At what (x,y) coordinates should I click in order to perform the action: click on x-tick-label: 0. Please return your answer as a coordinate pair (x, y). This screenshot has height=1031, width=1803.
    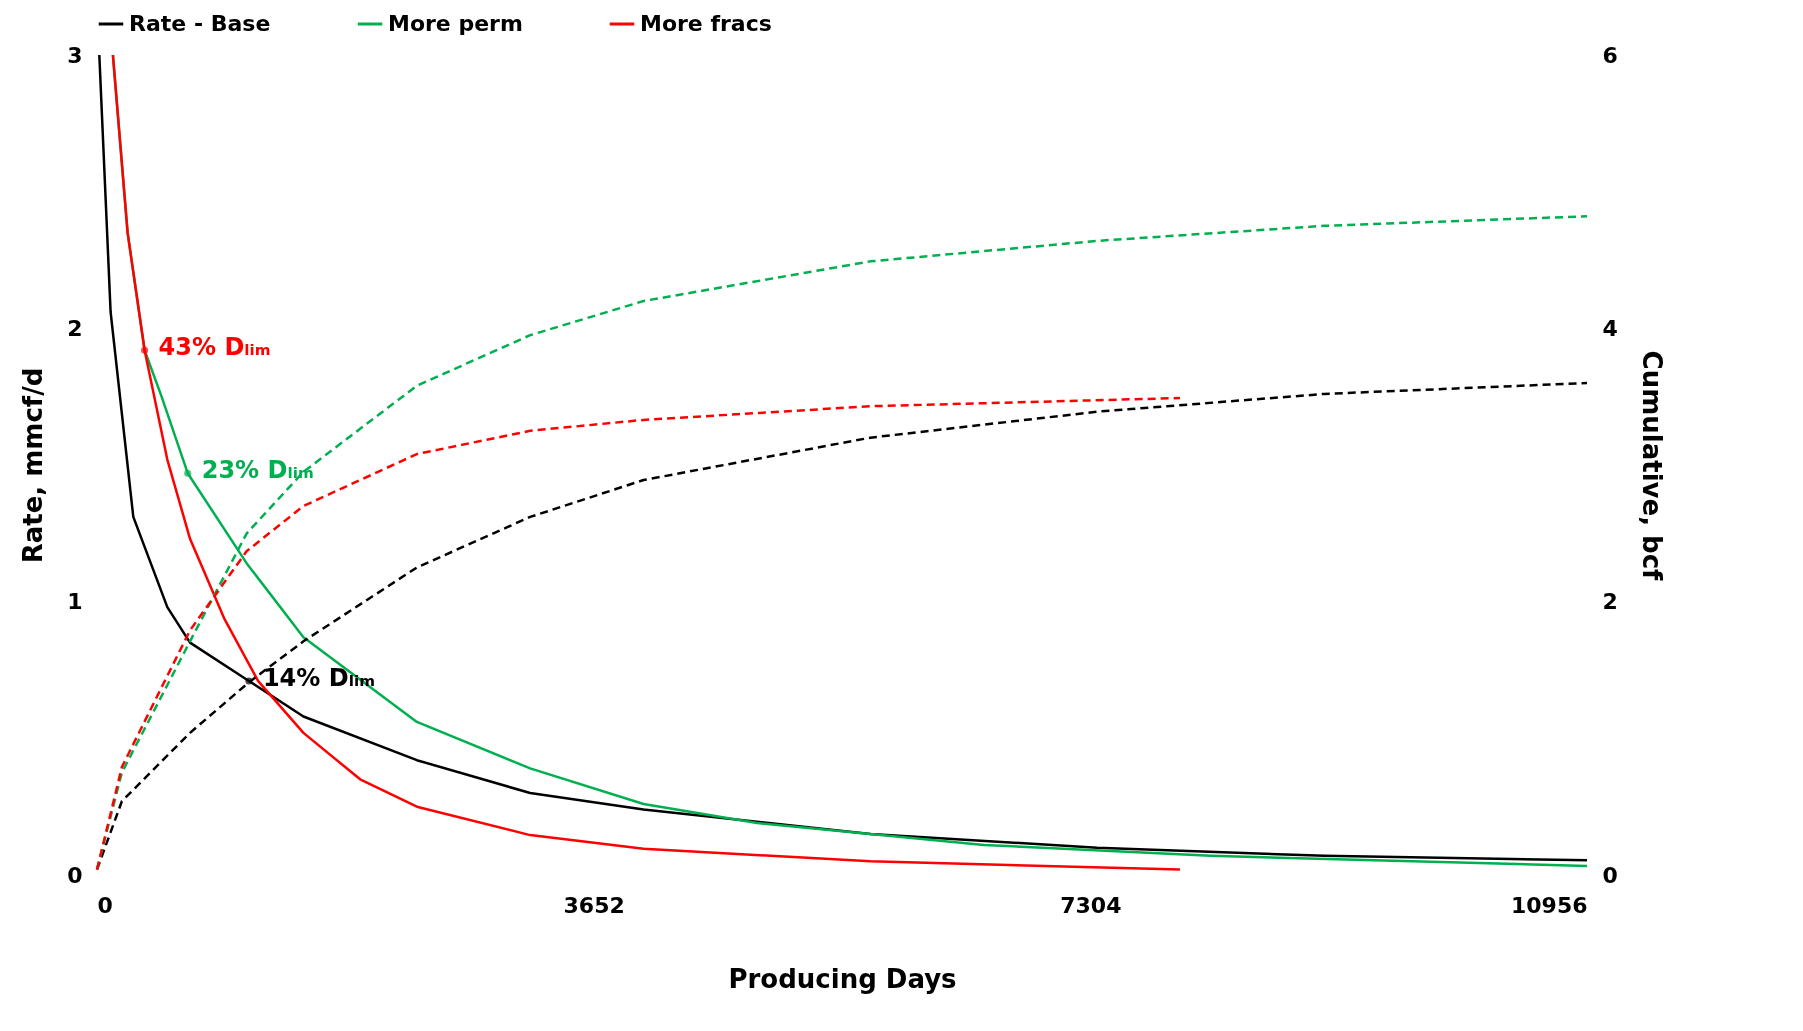
    Looking at the image, I should click on (105, 905).